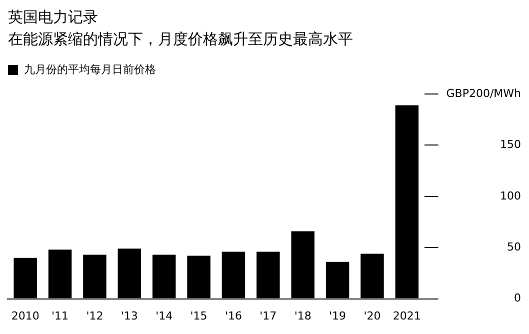  I want to click on x-tick-label: '17, so click(268, 315).